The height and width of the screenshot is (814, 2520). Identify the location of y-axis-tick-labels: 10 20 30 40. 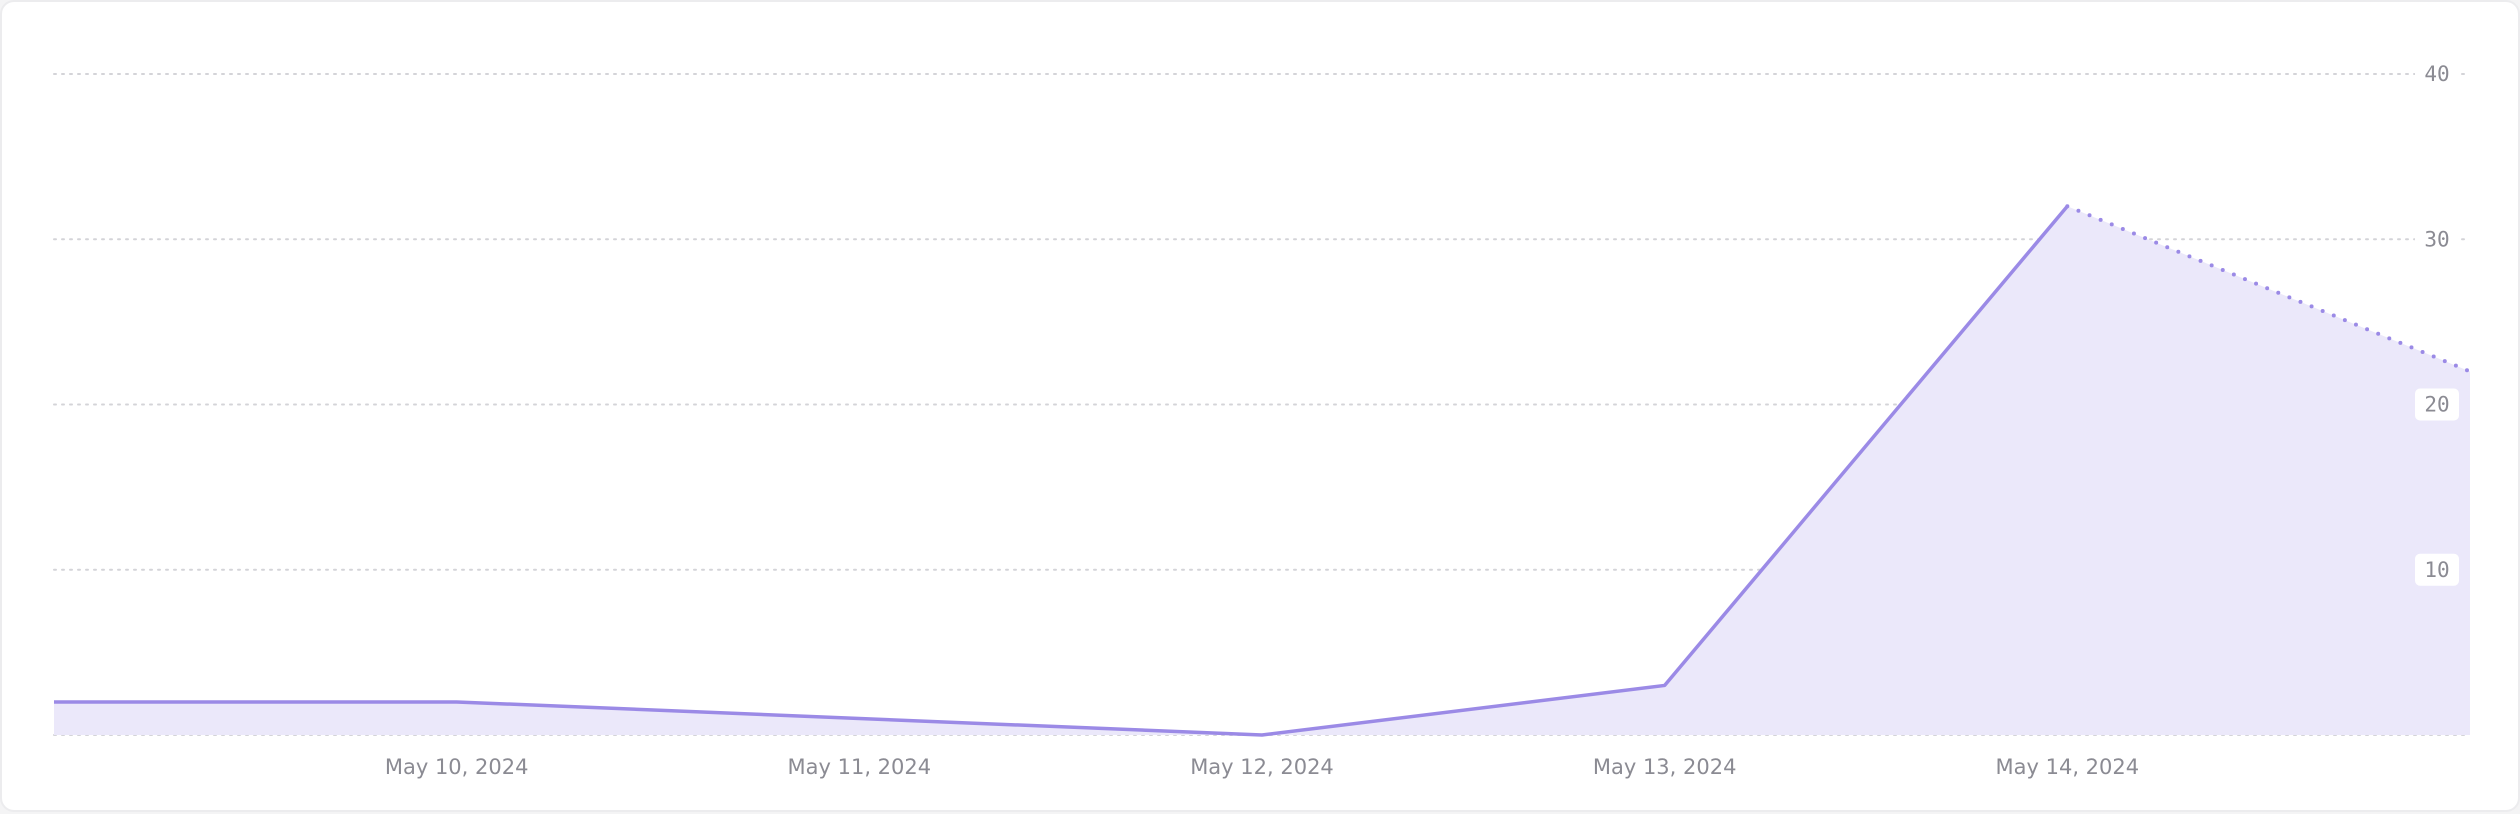
(2437, 322).